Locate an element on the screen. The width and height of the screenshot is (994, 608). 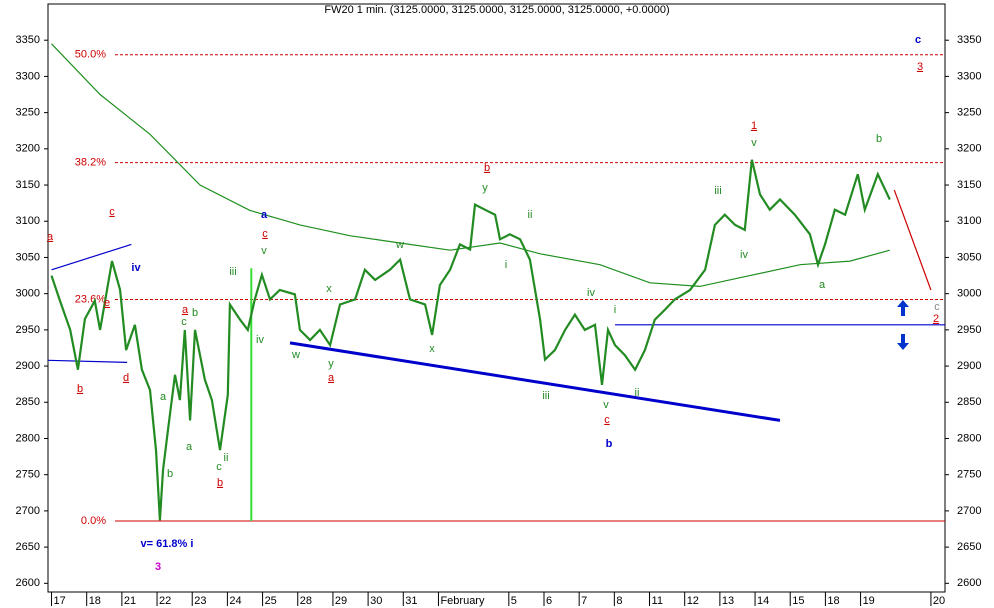
y-tick-label-right: 2700 is located at coordinates (969, 511).